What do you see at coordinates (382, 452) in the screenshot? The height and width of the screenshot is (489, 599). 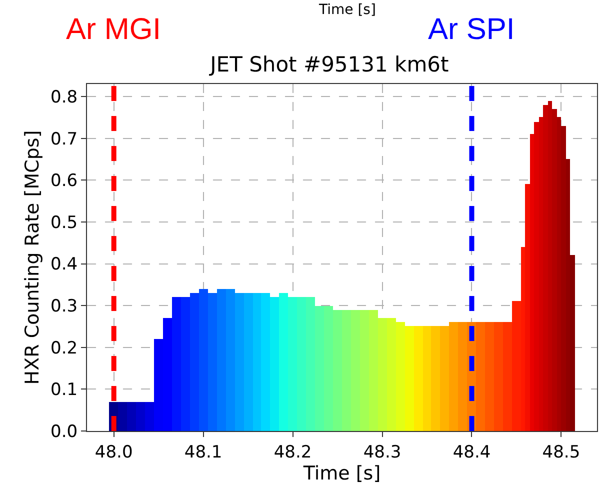 I see `x-tick-label: 48.3` at bounding box center [382, 452].